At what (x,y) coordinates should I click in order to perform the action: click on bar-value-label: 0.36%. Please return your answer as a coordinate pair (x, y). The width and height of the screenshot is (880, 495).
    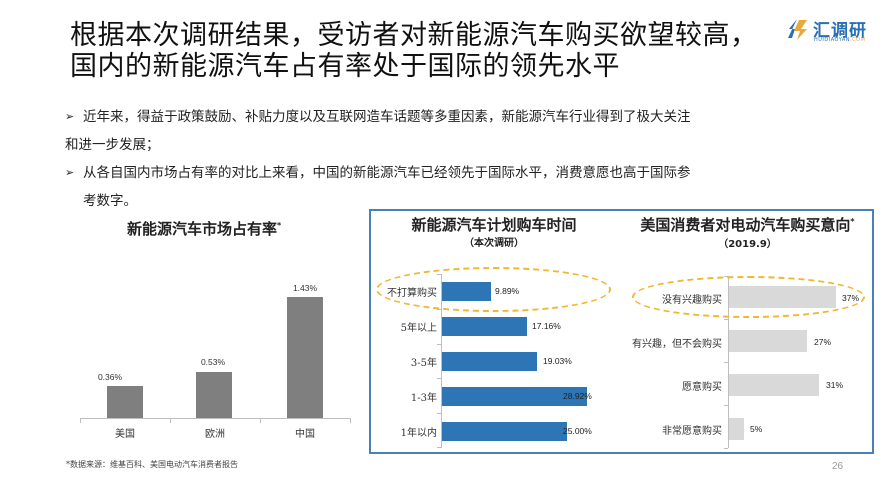
    Looking at the image, I should click on (110, 377).